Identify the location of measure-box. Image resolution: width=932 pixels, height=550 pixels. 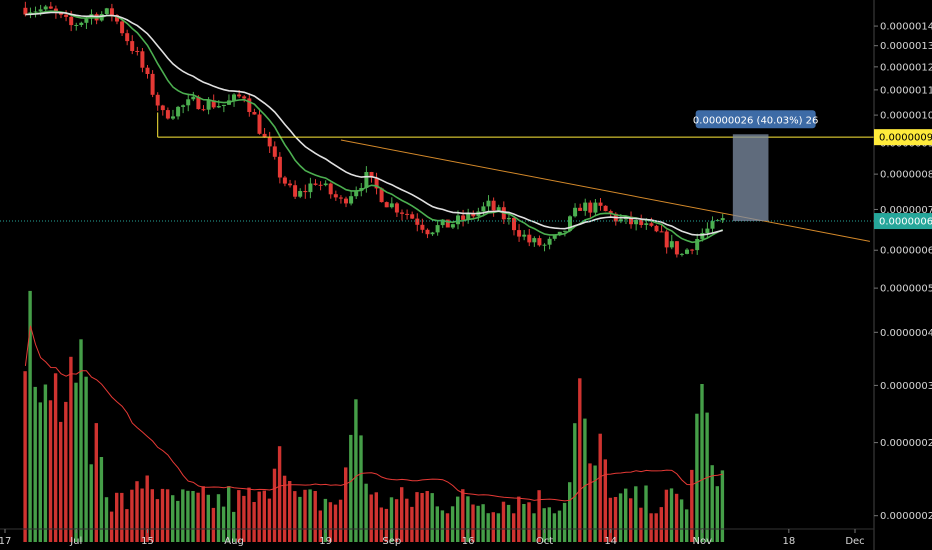
(750, 178).